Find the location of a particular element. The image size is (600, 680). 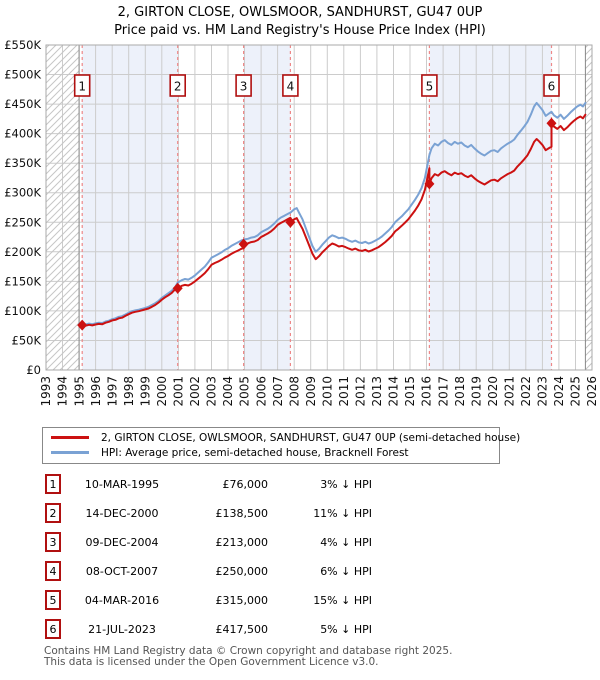

y-axis-label: £350K is located at coordinates (22, 163).